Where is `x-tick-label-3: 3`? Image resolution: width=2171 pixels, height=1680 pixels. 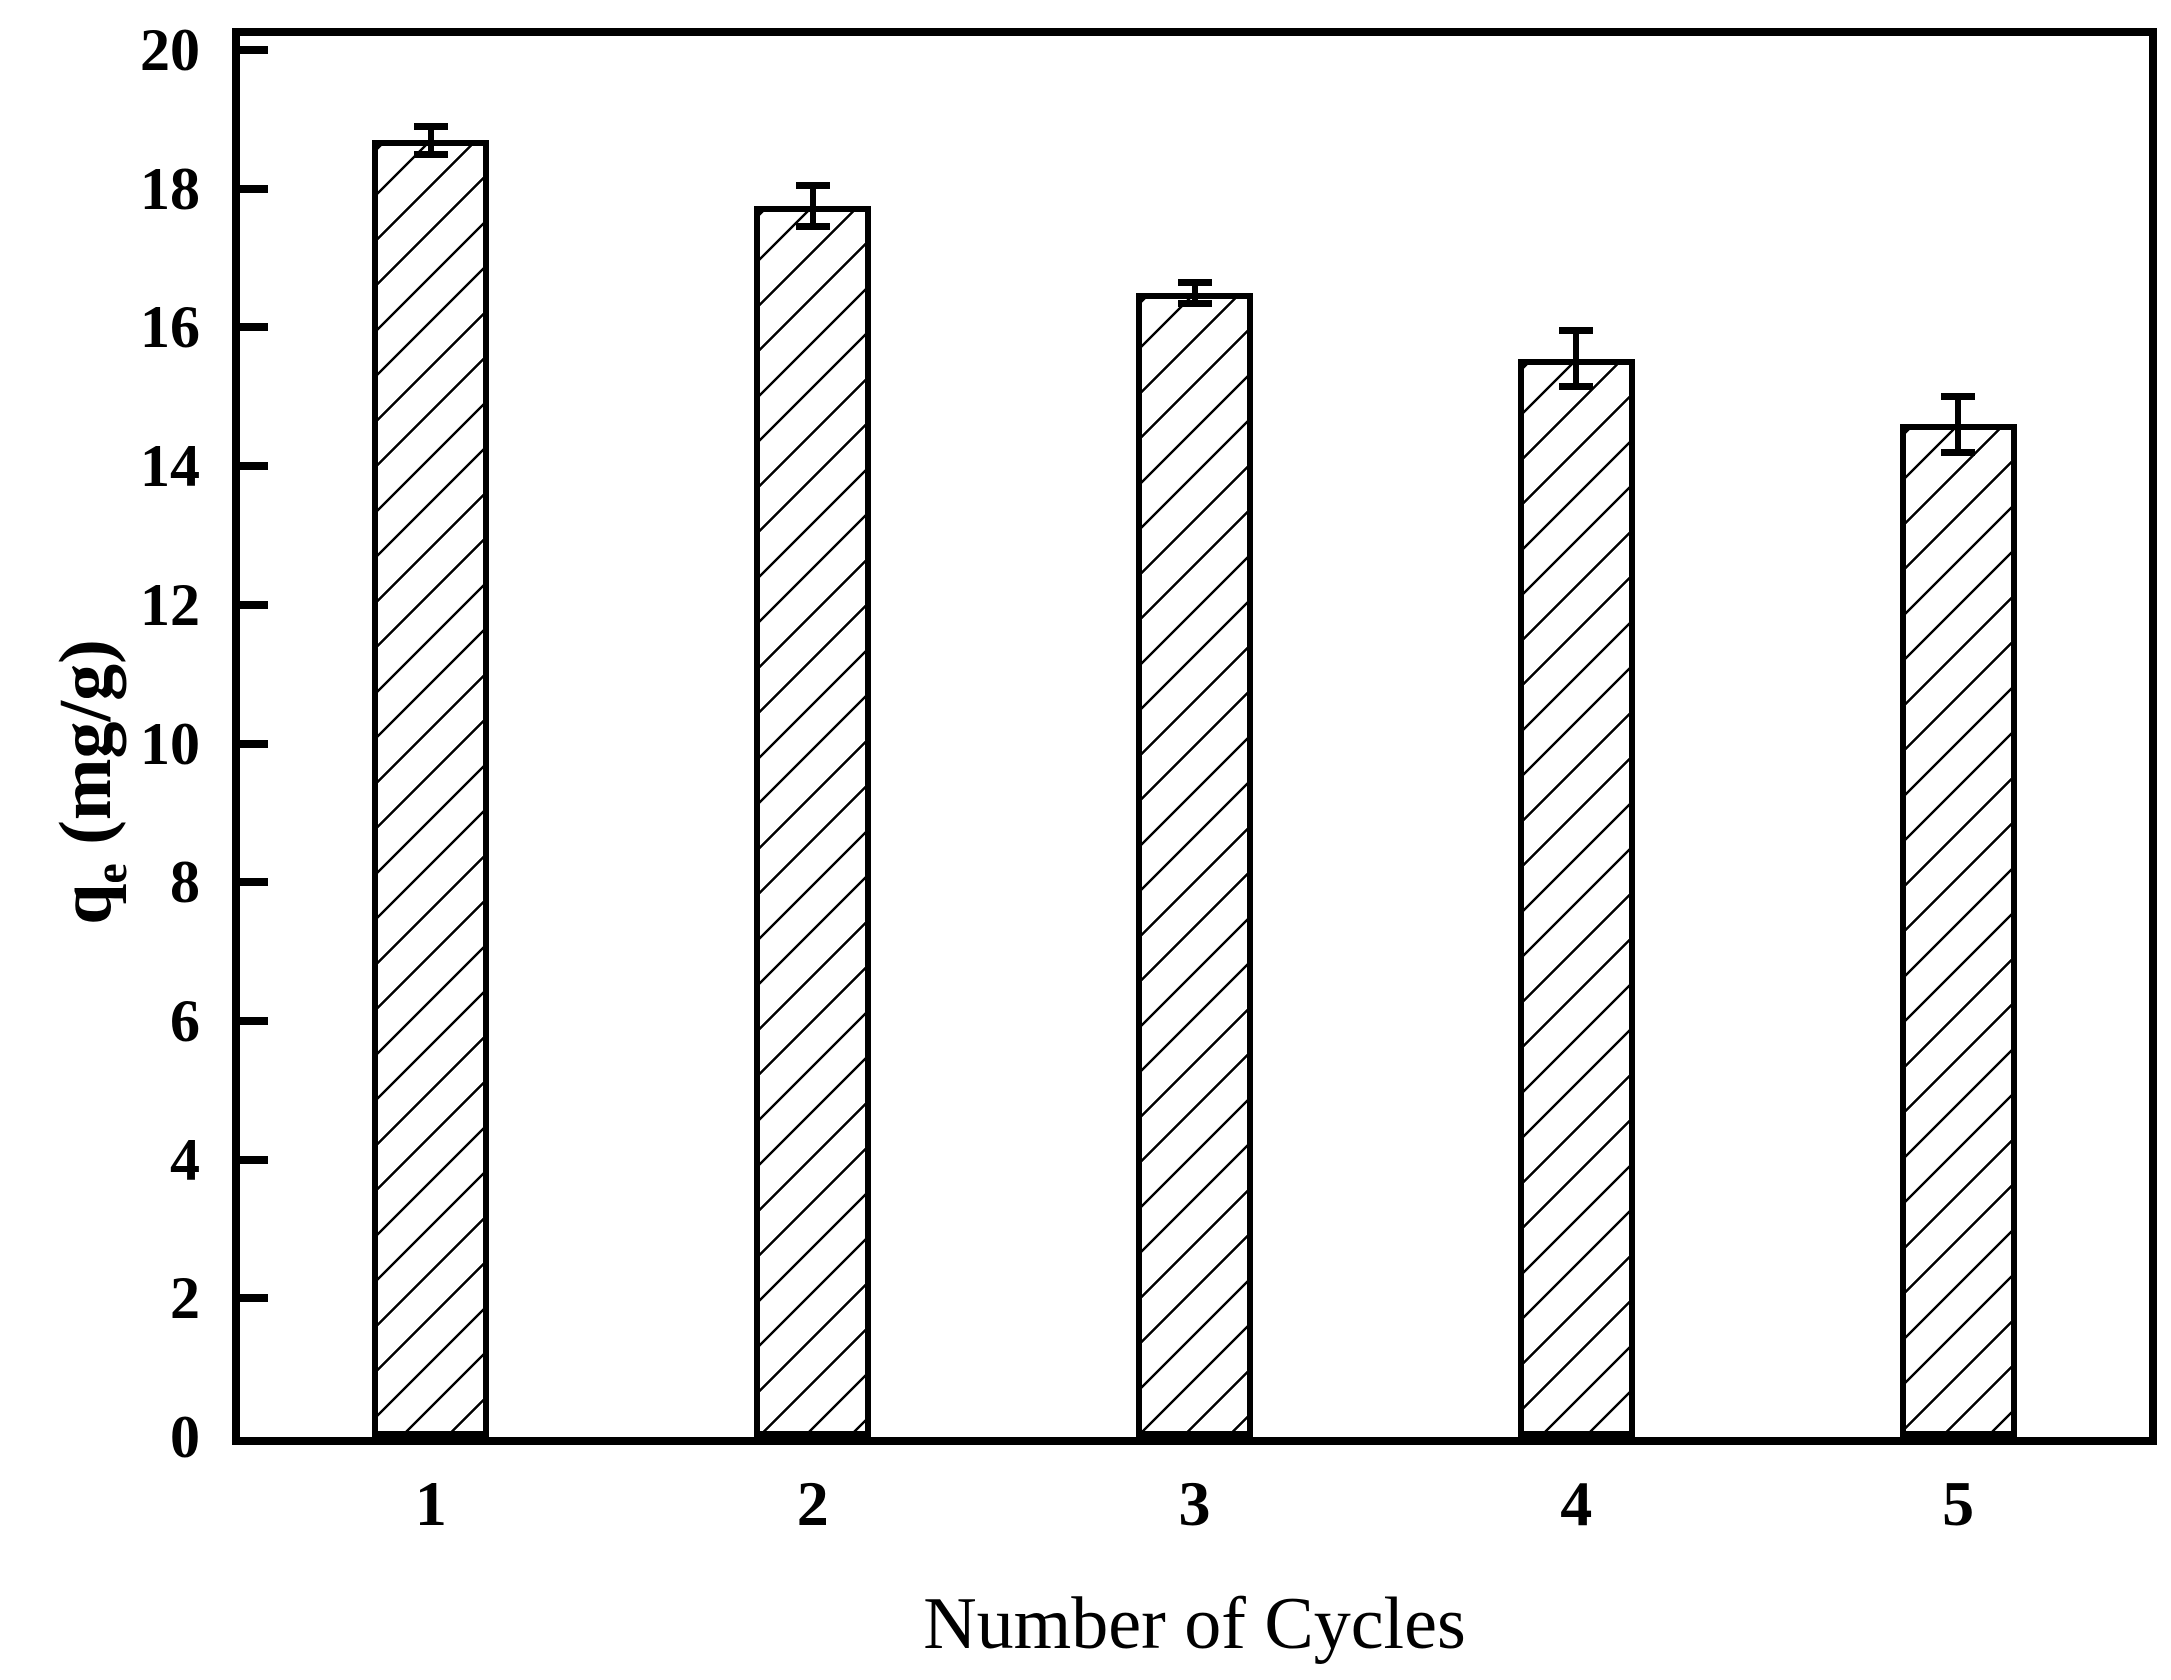
x-tick-label-3: 3 is located at coordinates (1194, 1503).